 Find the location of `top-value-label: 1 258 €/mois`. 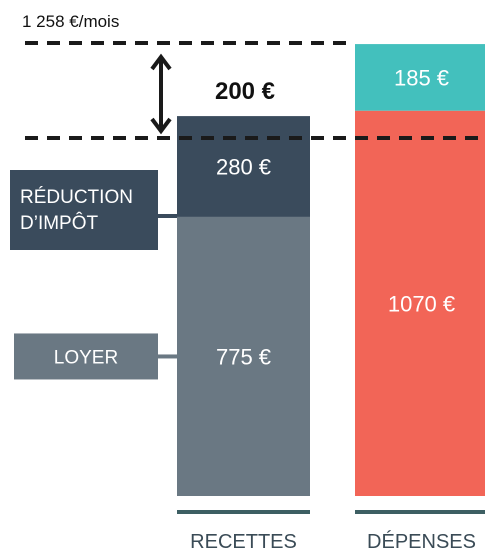

top-value-label: 1 258 €/mois is located at coordinates (70, 21).